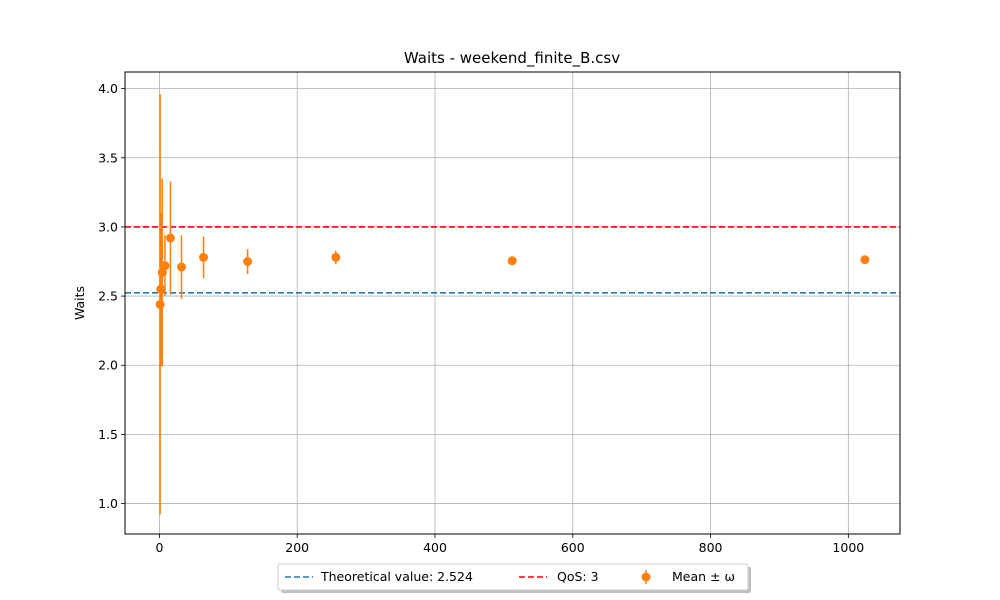 This screenshot has width=1000, height=600. I want to click on x-tick-label: 200, so click(297, 547).